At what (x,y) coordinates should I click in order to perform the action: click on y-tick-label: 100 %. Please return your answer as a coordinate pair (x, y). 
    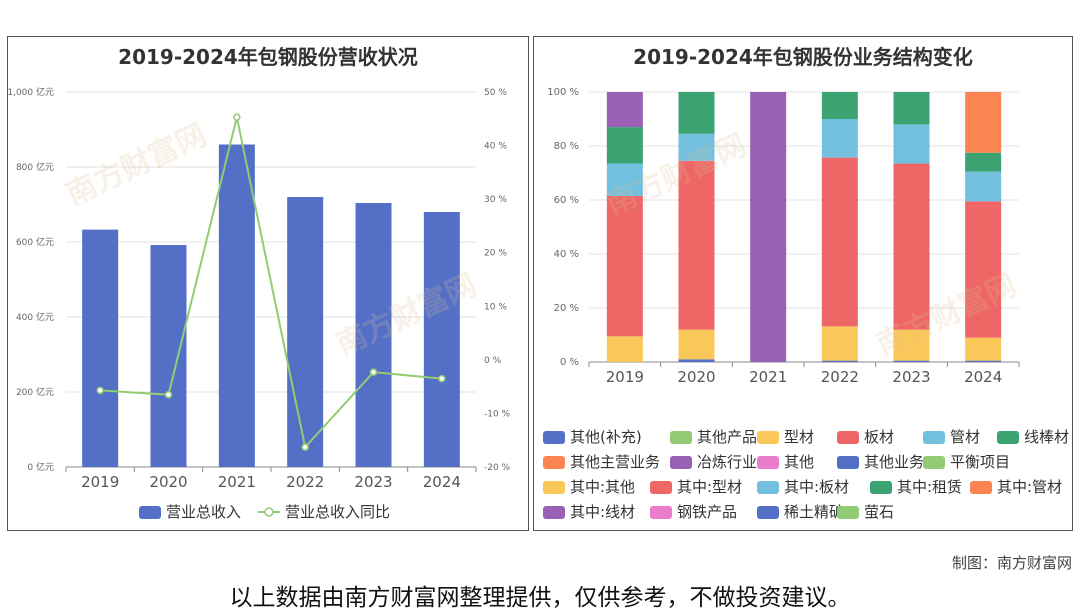
    Looking at the image, I should click on (563, 92).